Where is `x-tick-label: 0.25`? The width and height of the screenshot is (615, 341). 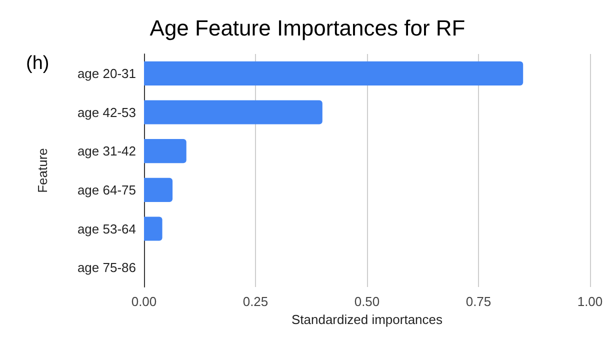
x-tick-label: 0.25 is located at coordinates (255, 301).